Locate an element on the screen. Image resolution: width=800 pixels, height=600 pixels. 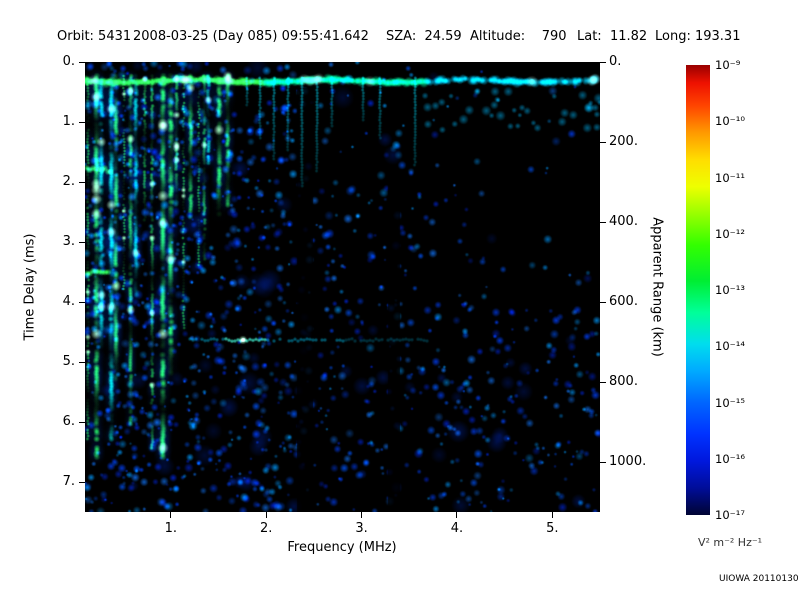
colorbar-tick-label: 10⁻¹³ is located at coordinates (730, 290).